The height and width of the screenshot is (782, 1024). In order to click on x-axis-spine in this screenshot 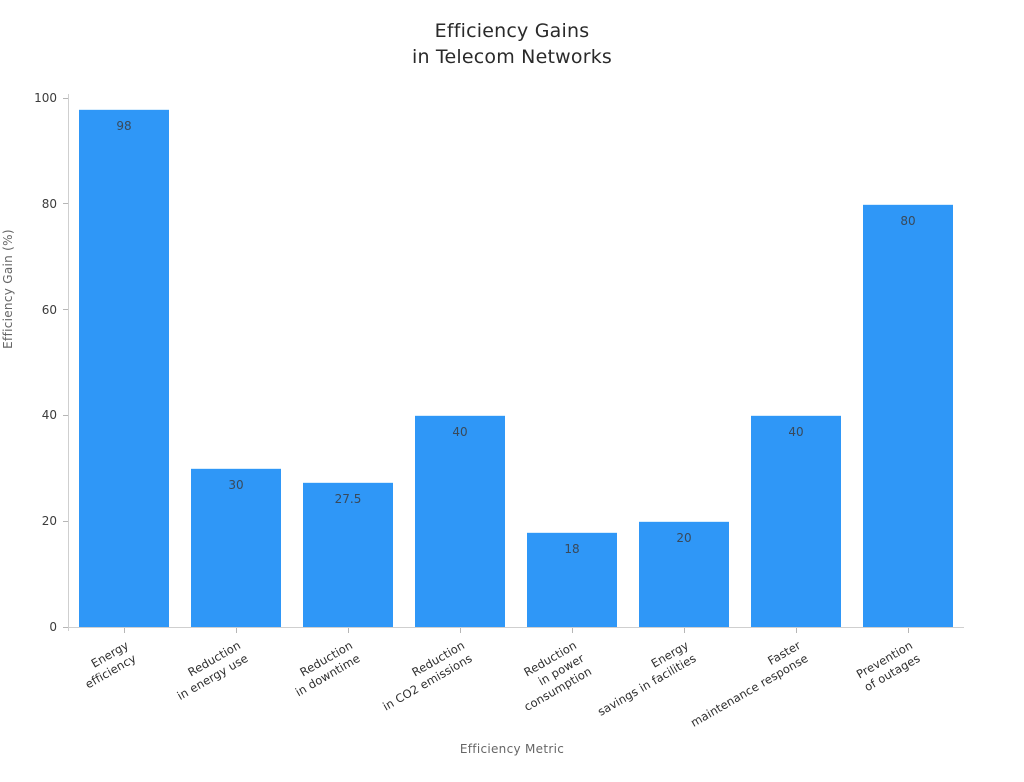, I will do `click(516, 627)`.